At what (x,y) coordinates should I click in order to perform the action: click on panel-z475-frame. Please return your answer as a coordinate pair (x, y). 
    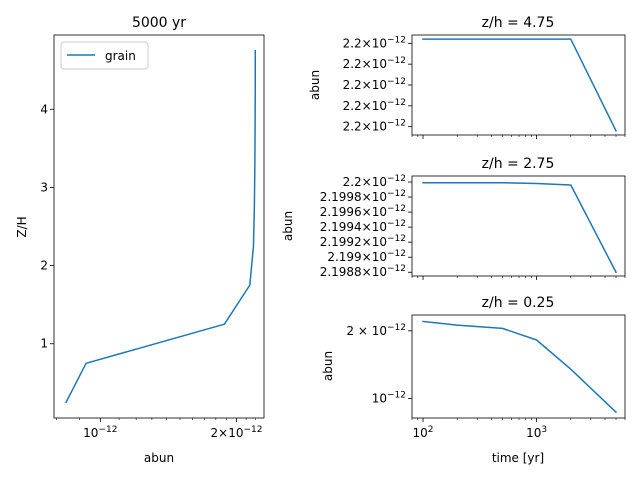
    Looking at the image, I should click on (518, 85).